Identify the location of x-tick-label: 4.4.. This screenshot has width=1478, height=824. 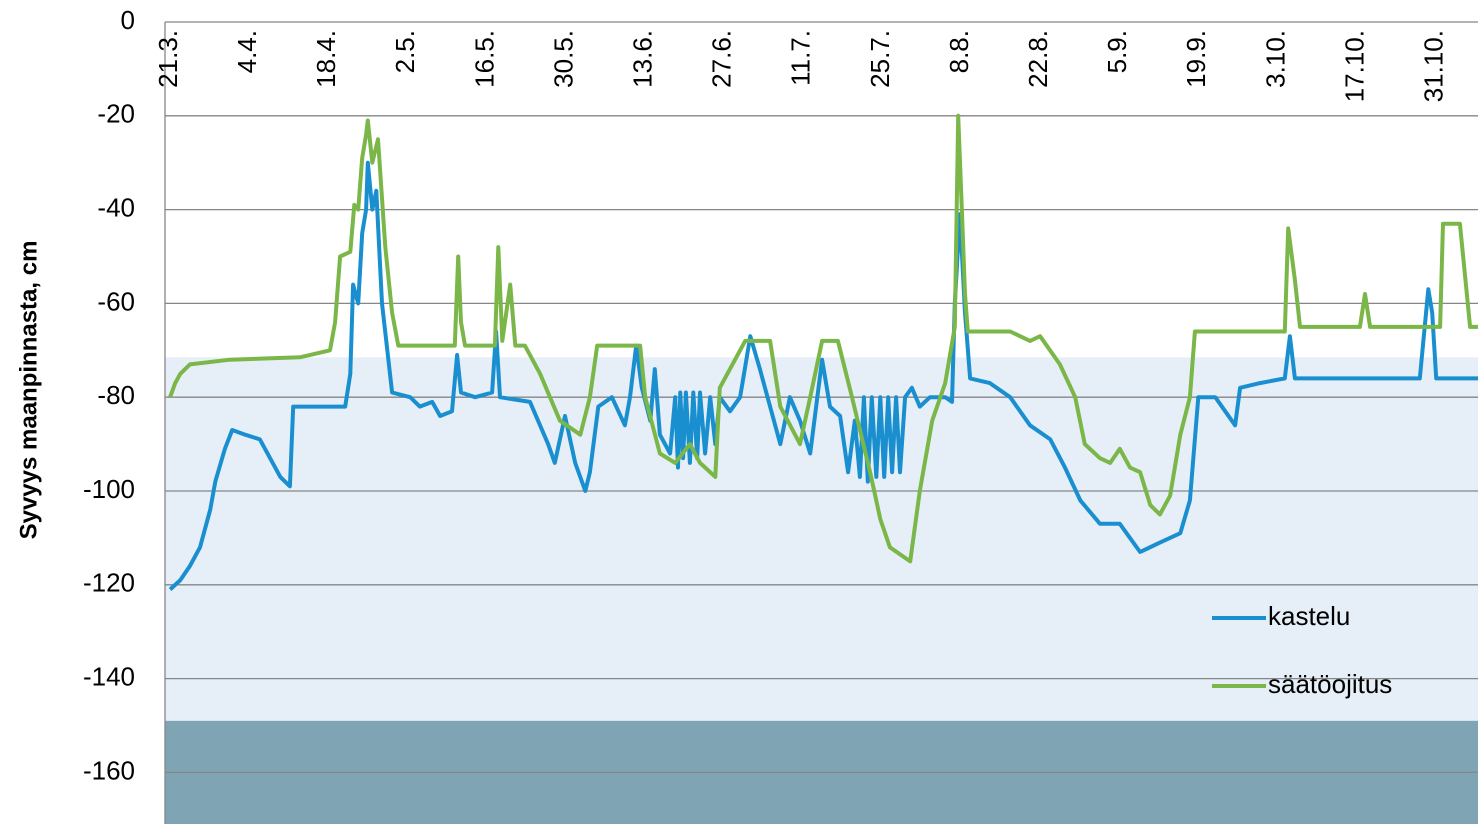
(247, 51).